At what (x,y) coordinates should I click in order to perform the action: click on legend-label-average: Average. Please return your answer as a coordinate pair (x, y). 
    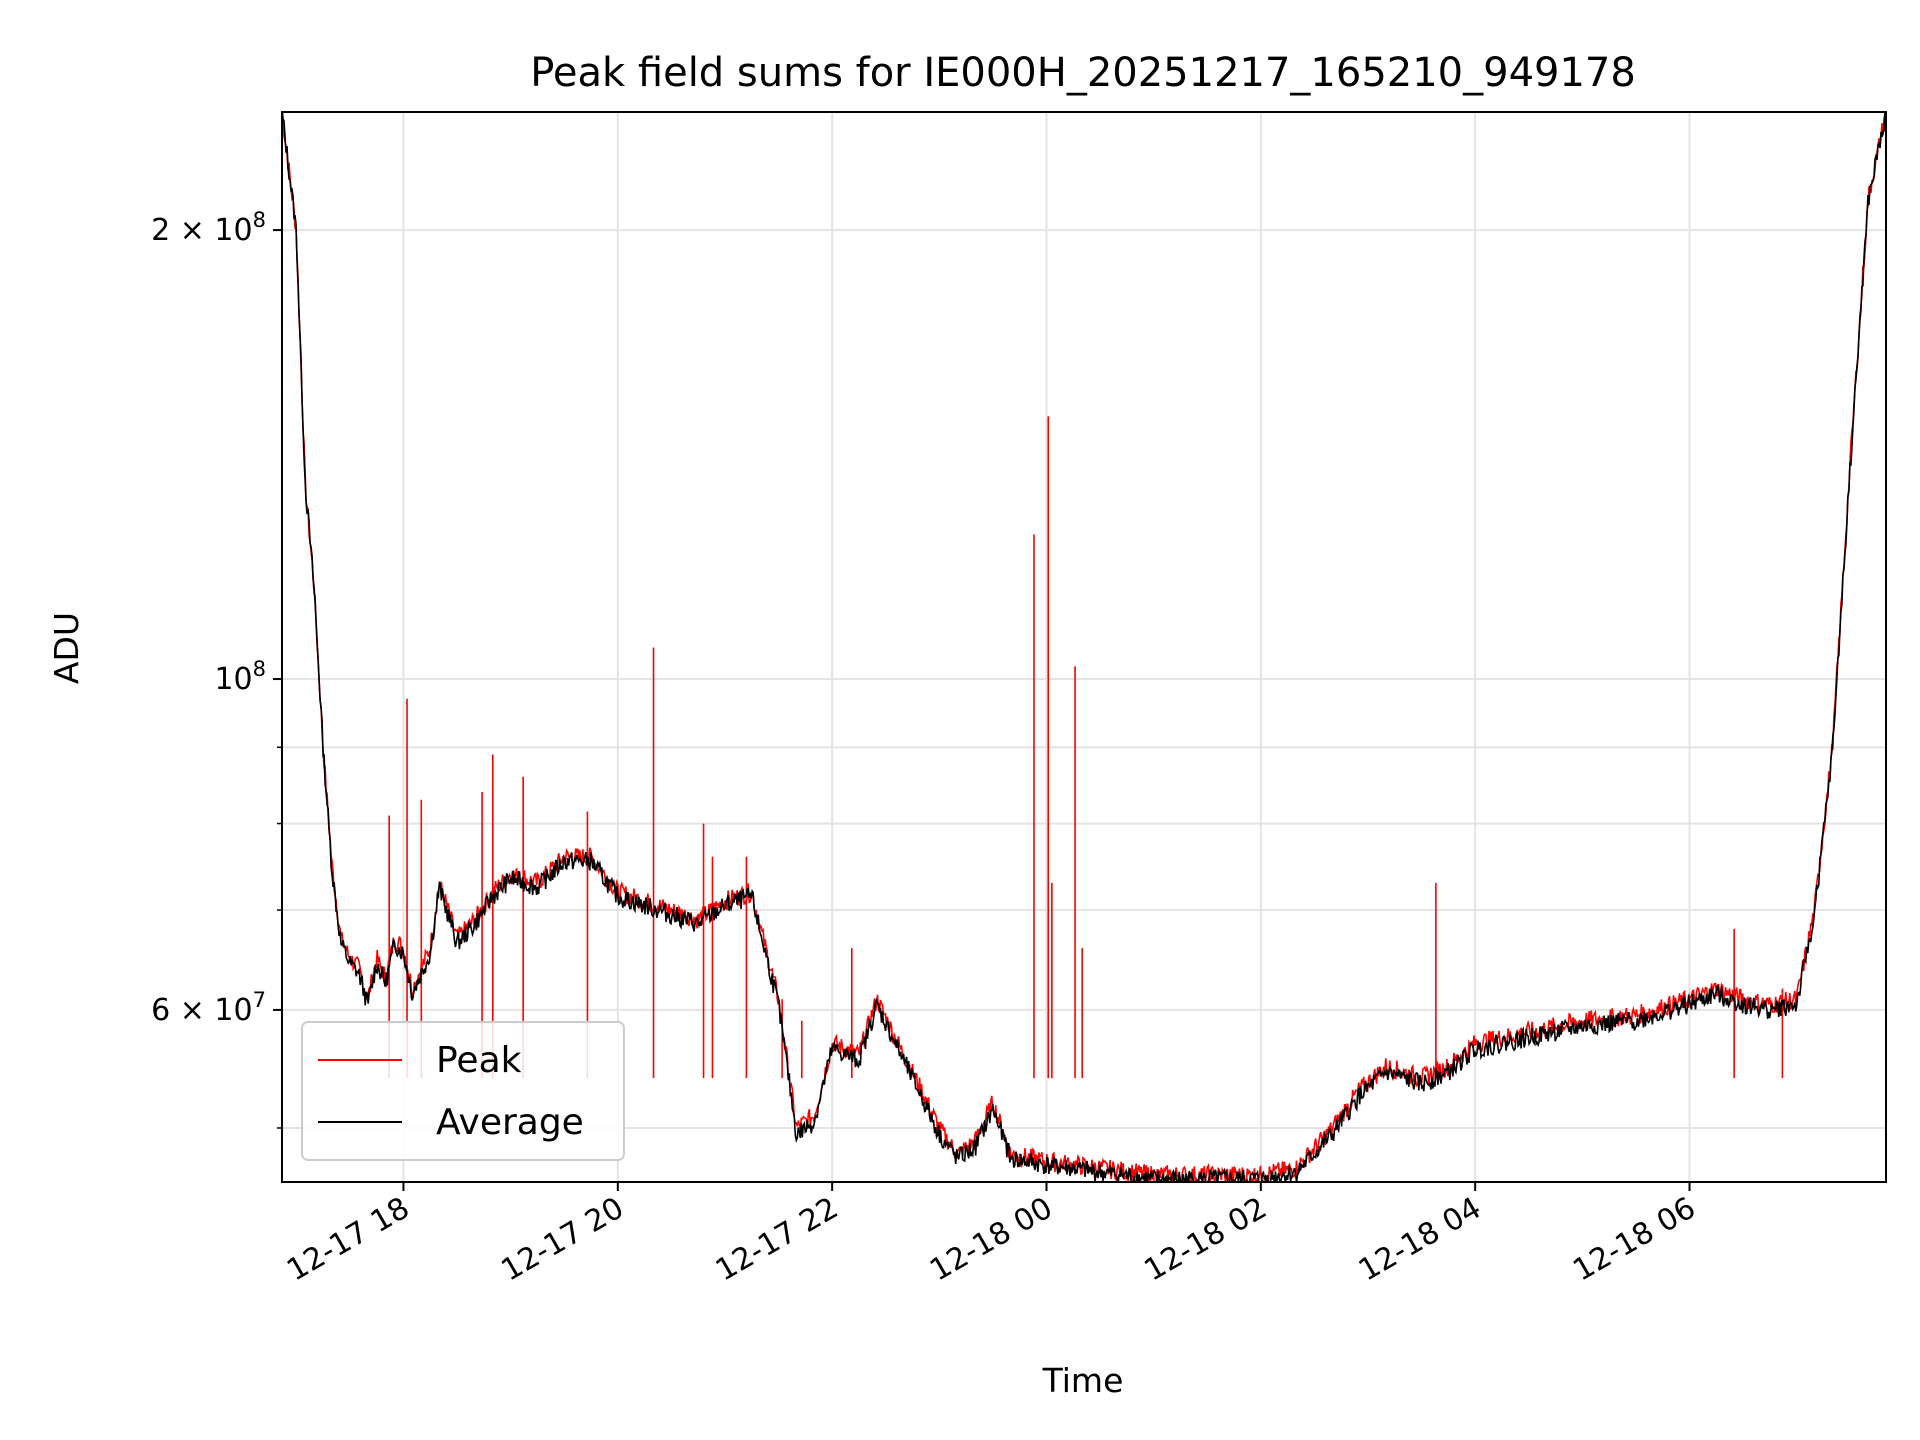
    Looking at the image, I should click on (510, 1122).